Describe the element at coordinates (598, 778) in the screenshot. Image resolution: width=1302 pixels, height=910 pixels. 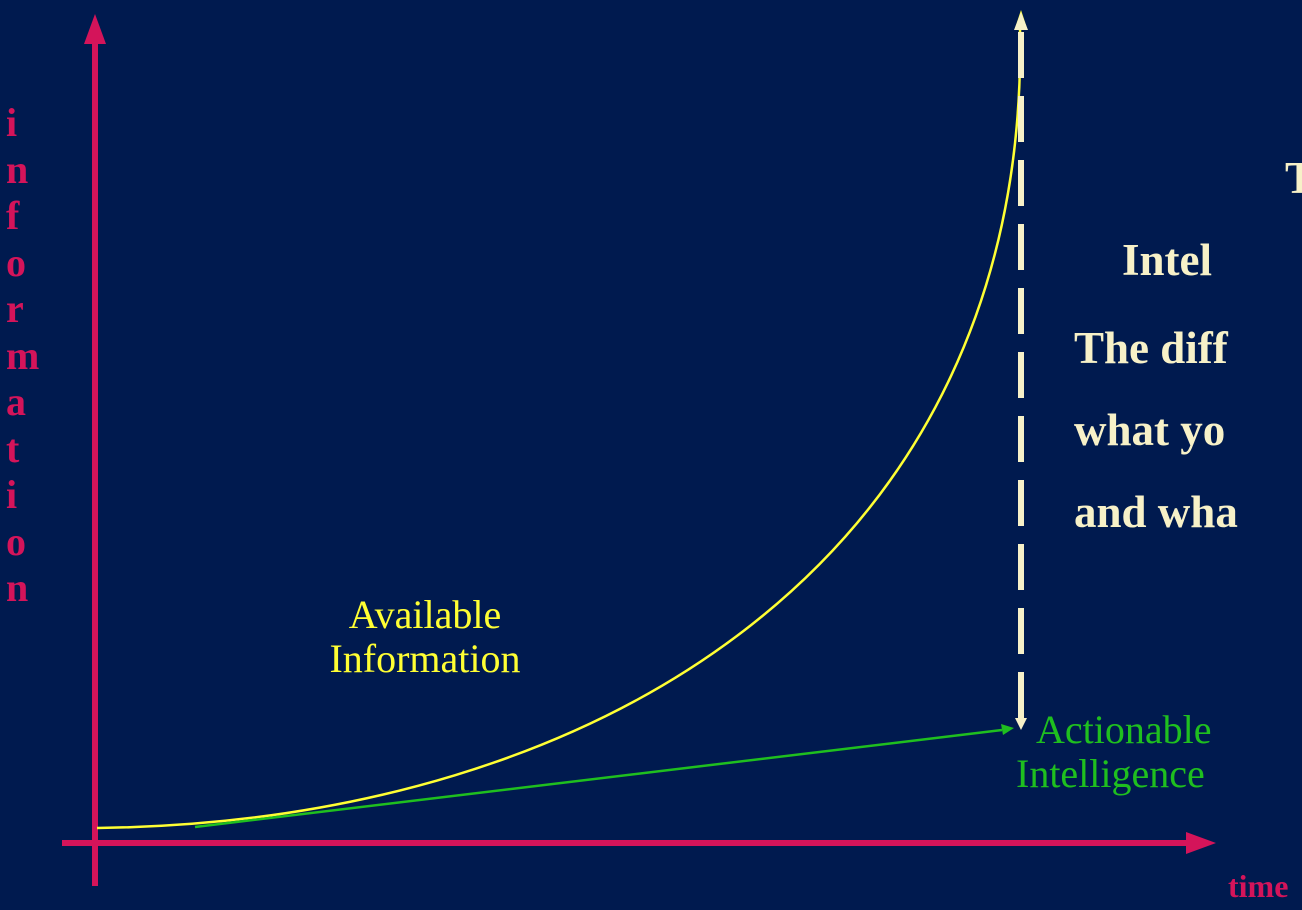
I see `actionable-intelligence-line` at that location.